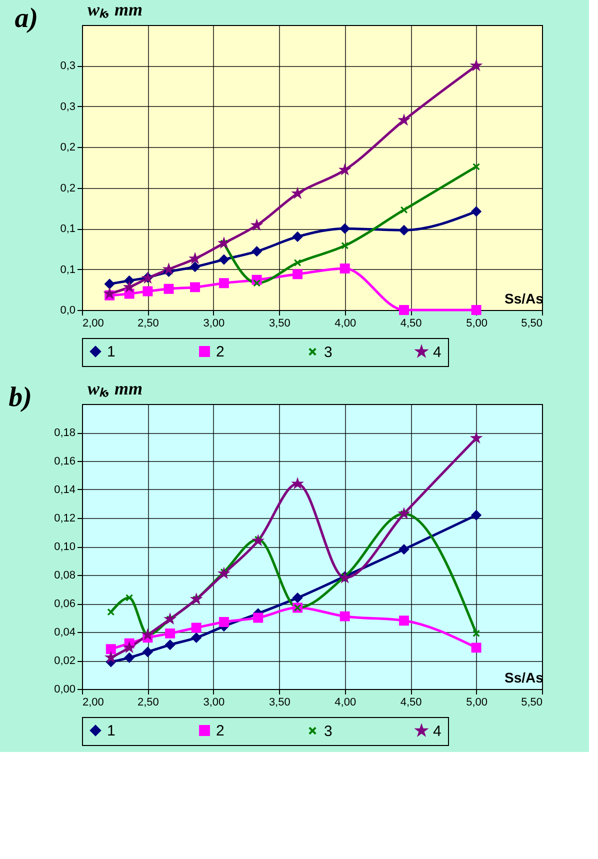 The image size is (598, 859). Describe the element at coordinates (65, 433) in the screenshot. I see `y-tick-label: 0,18` at that location.